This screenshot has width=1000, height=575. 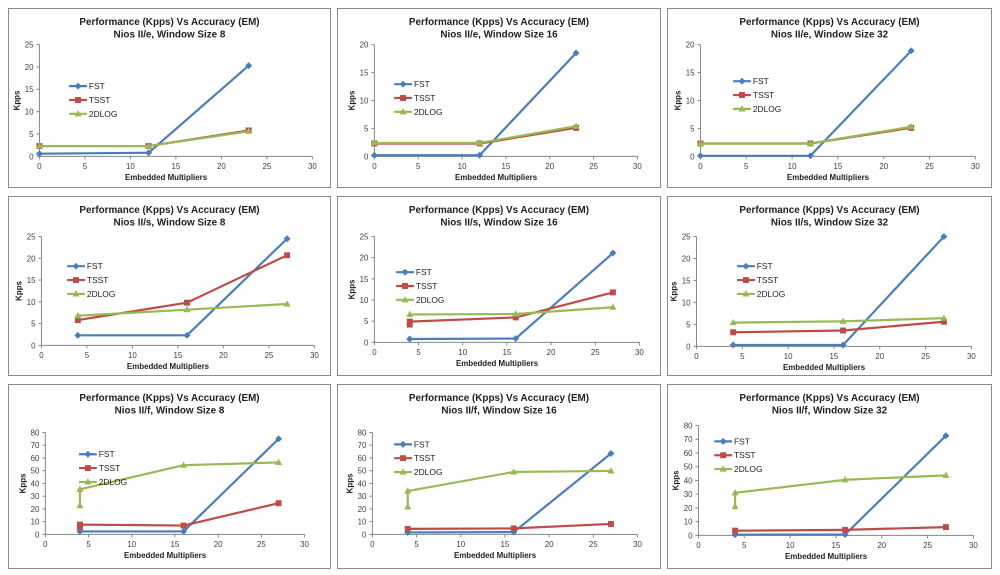 What do you see at coordinates (362, 445) in the screenshot?
I see `y-tick-label: 70` at bounding box center [362, 445].